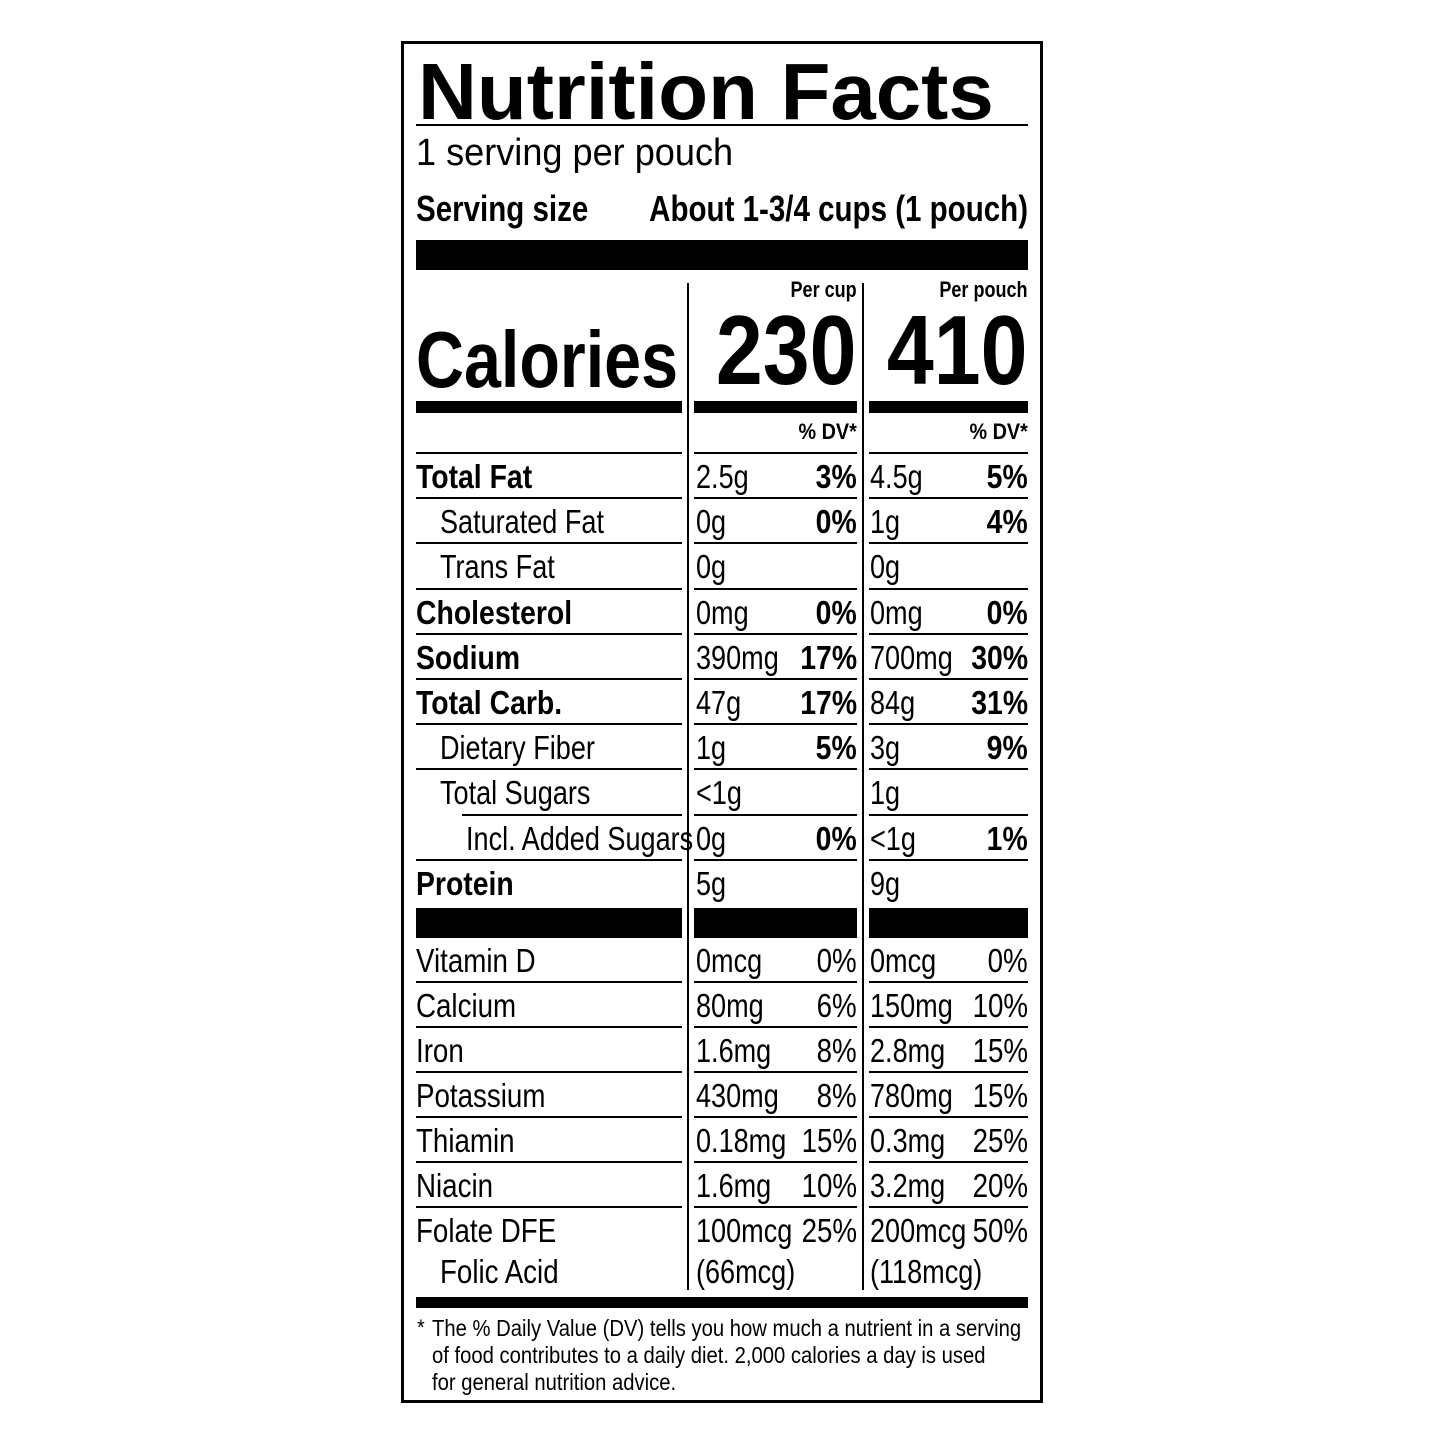 Image resolution: width=1445 pixels, height=1445 pixels. What do you see at coordinates (510, 1271) in the screenshot?
I see `folic-acid-label: Folic Acid` at bounding box center [510, 1271].